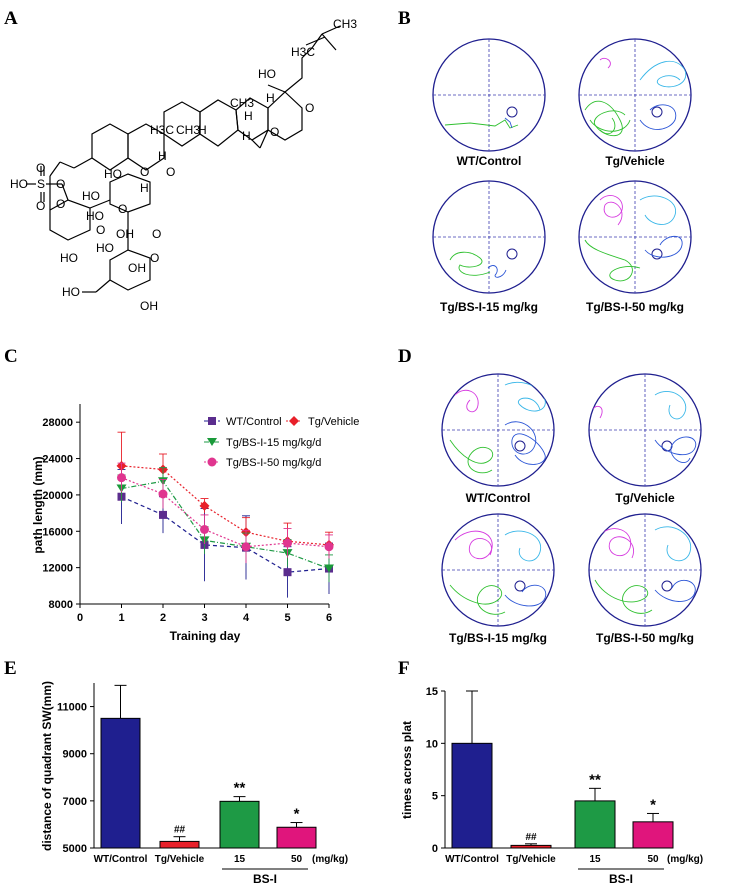 The width and height of the screenshot is (750, 894). Describe the element at coordinates (254, 422) in the screenshot. I see `legend-label: WT/Control` at that location.